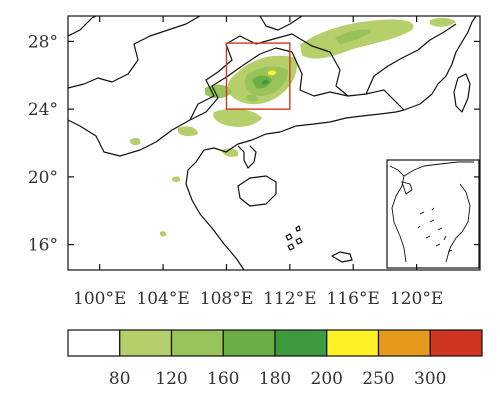  Describe the element at coordinates (43, 178) in the screenshot. I see `lat-tick-label: 20°` at that location.